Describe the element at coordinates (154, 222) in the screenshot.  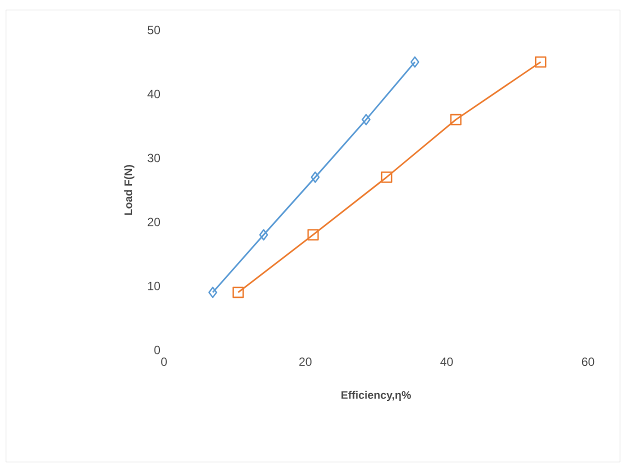
I see `y-tick-label: 20` at that location.